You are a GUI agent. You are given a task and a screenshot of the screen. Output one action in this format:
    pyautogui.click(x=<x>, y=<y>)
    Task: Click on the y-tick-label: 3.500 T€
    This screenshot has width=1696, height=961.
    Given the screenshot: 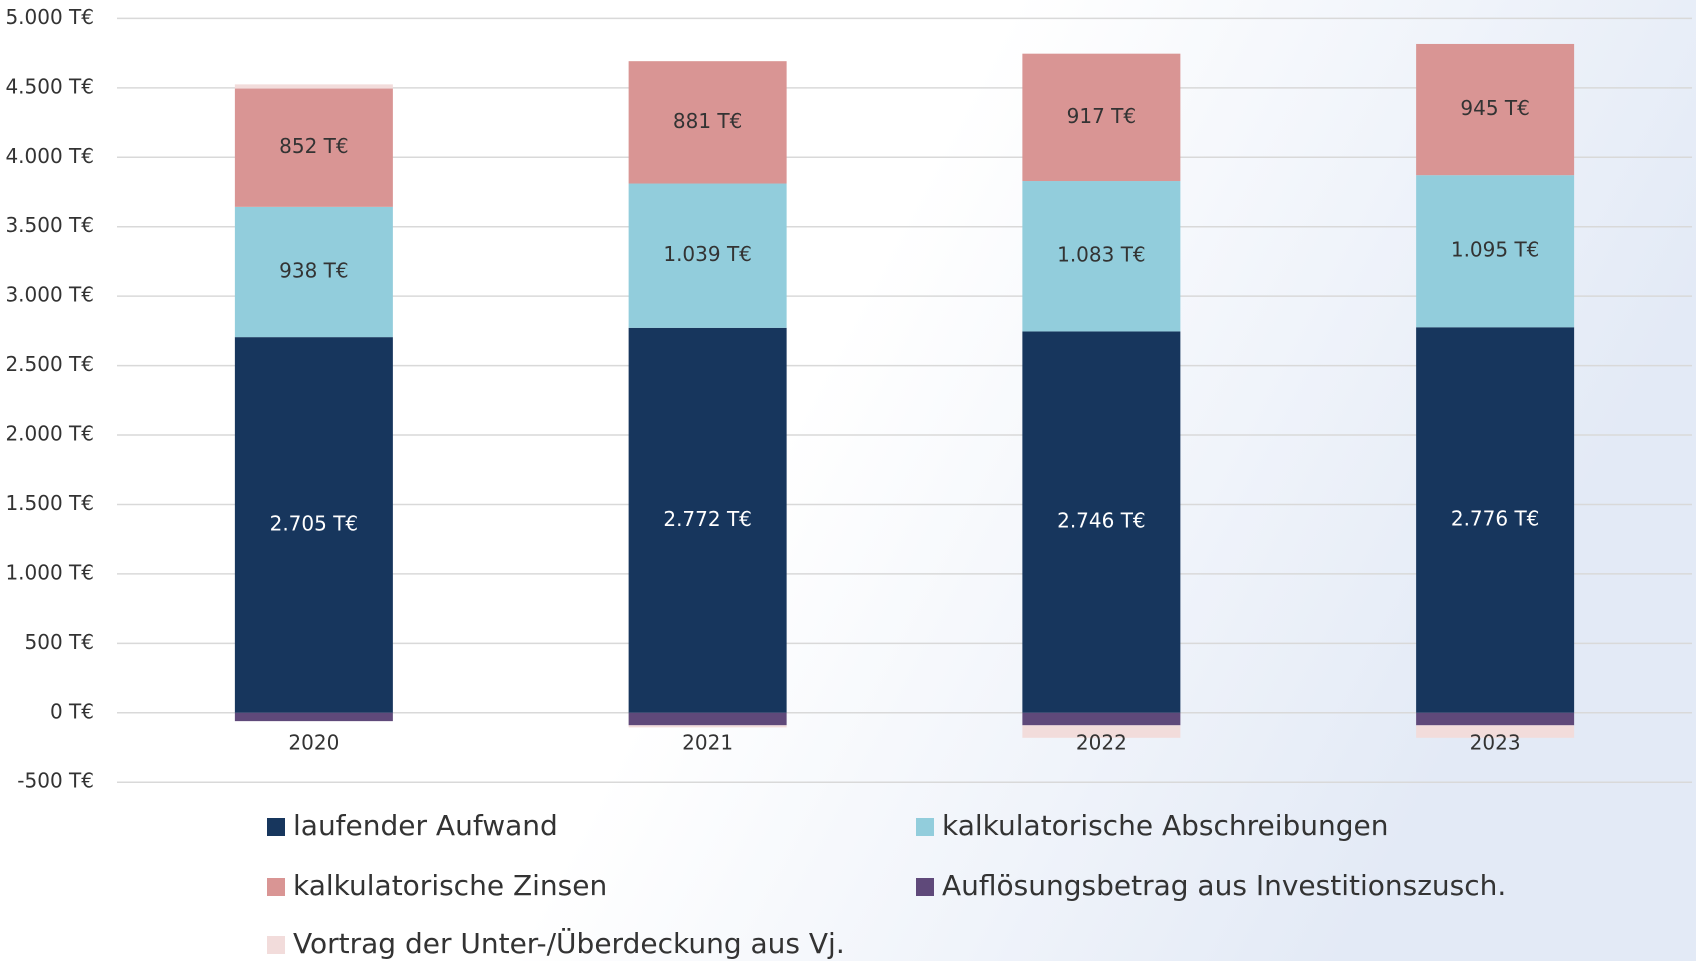 What is the action you would take?
    pyautogui.click(x=49, y=225)
    